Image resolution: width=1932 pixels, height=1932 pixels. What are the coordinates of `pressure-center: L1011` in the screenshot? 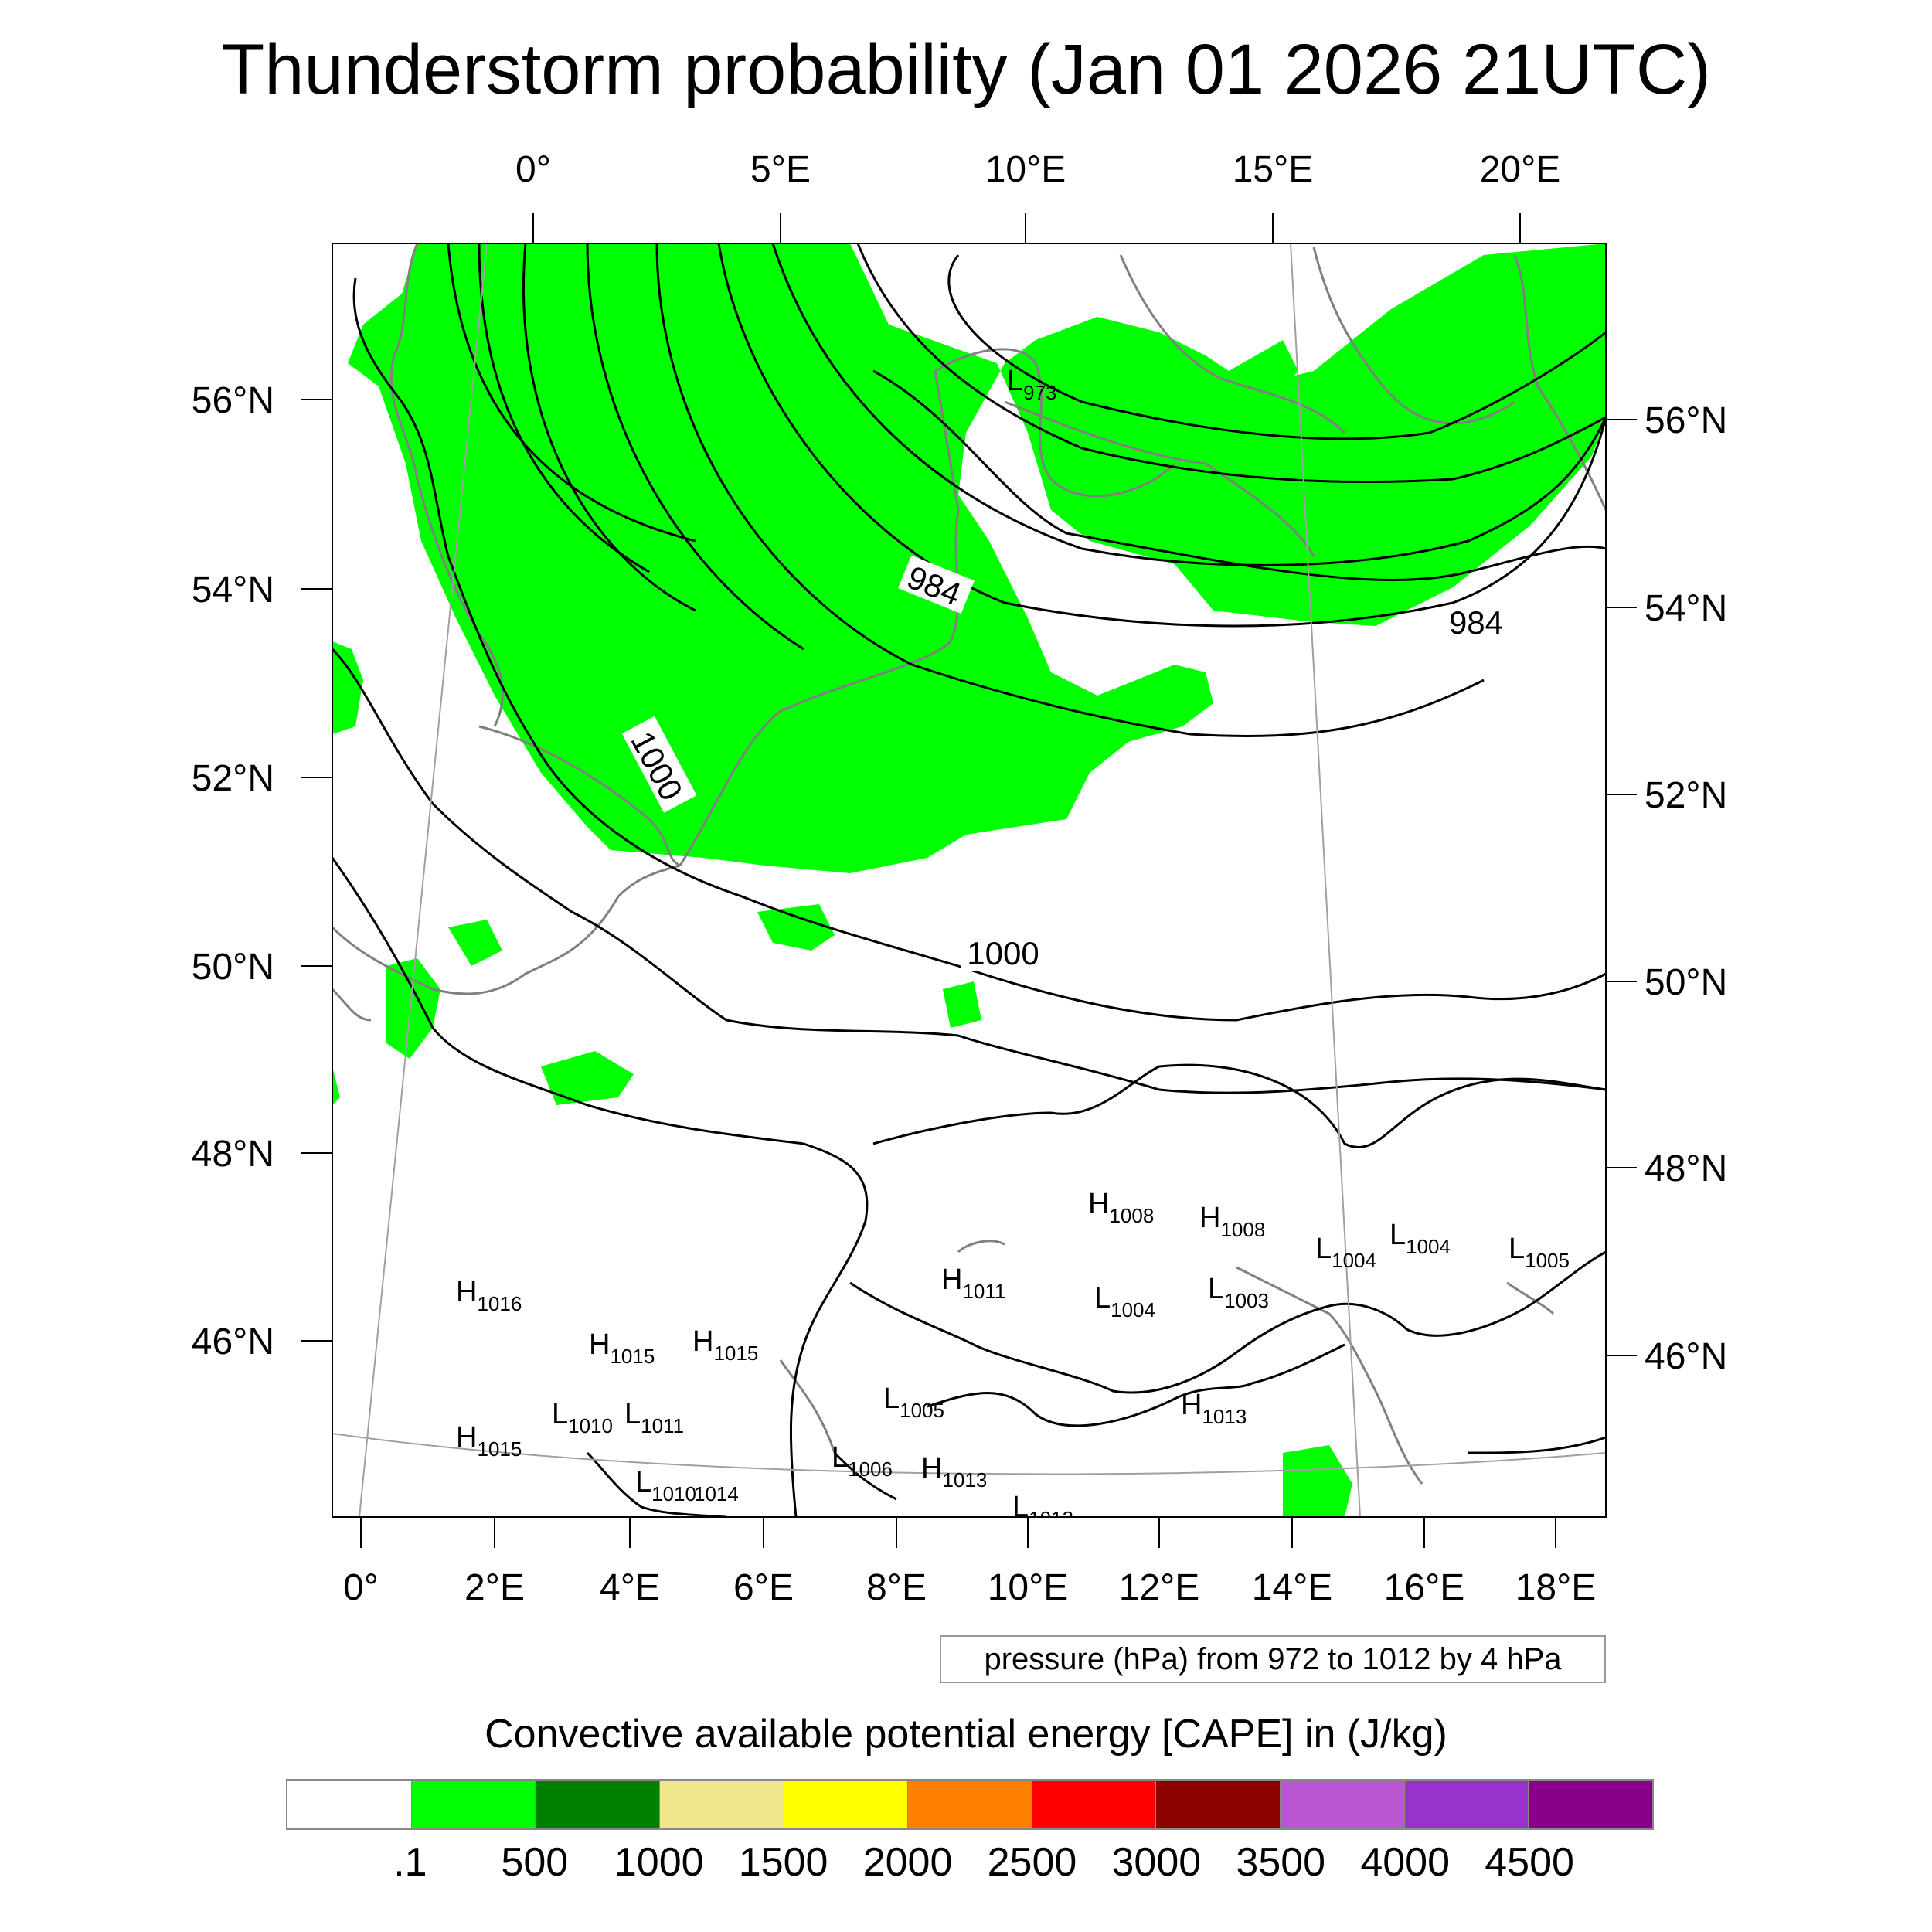 It's located at (654, 1418).